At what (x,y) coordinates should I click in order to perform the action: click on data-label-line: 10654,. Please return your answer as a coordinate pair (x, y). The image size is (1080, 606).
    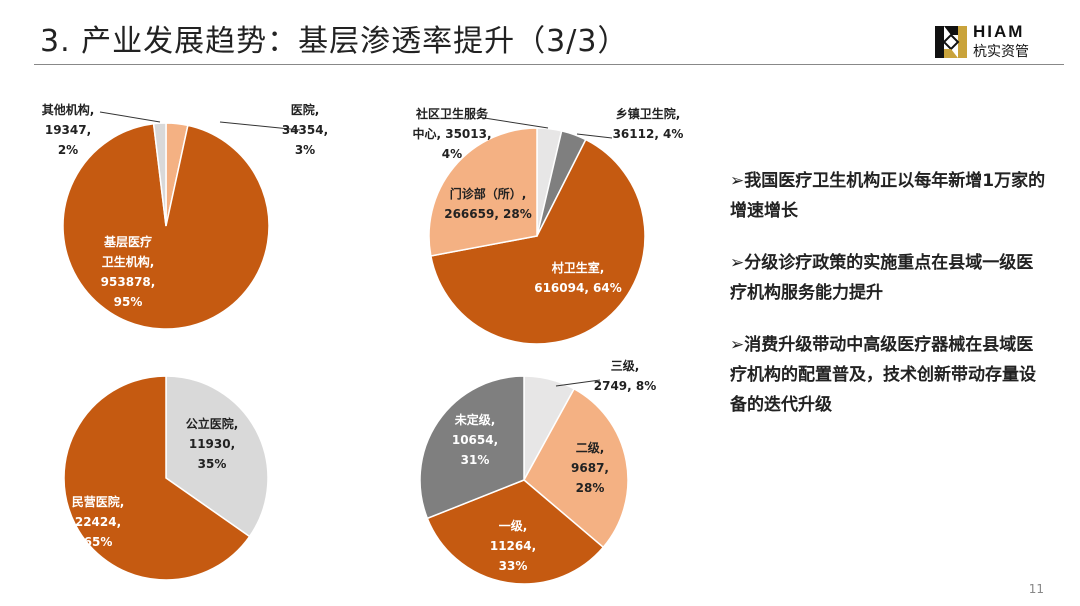
    Looking at the image, I should click on (475, 440).